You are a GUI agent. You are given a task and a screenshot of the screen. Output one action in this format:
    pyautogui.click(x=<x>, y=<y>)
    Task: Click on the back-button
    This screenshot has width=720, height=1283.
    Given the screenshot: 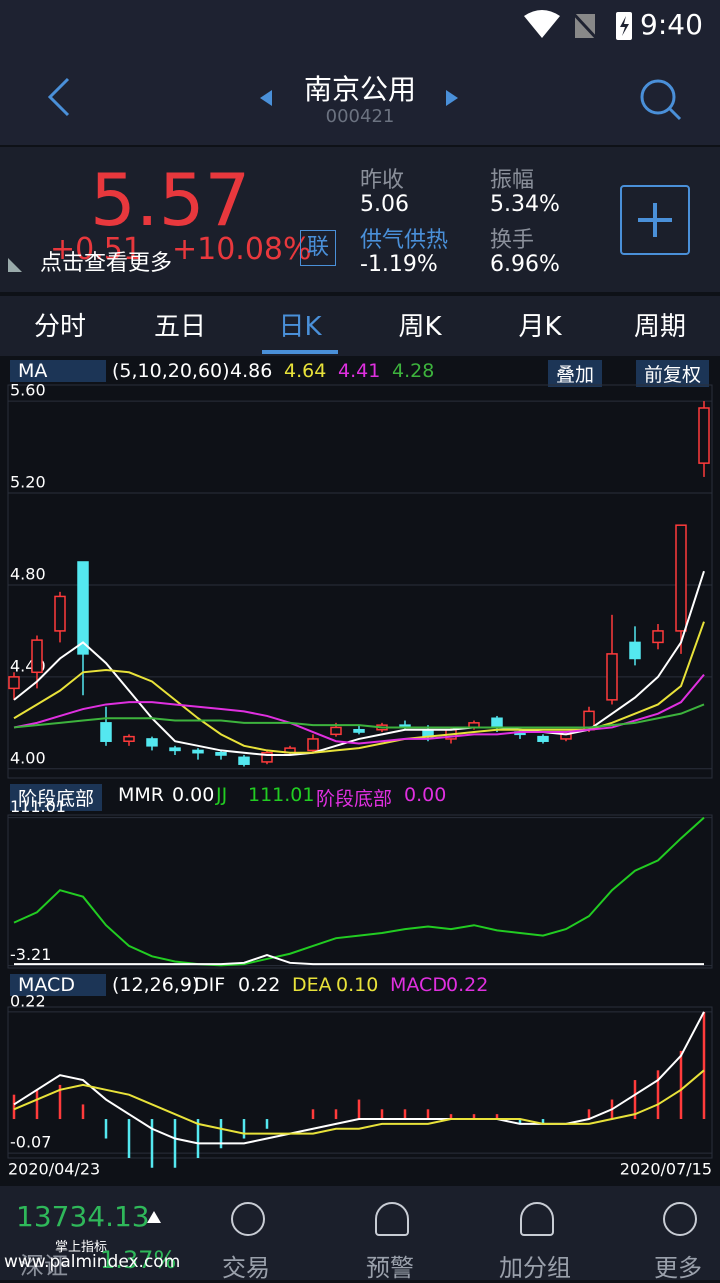 What is the action you would take?
    pyautogui.click(x=60, y=97)
    